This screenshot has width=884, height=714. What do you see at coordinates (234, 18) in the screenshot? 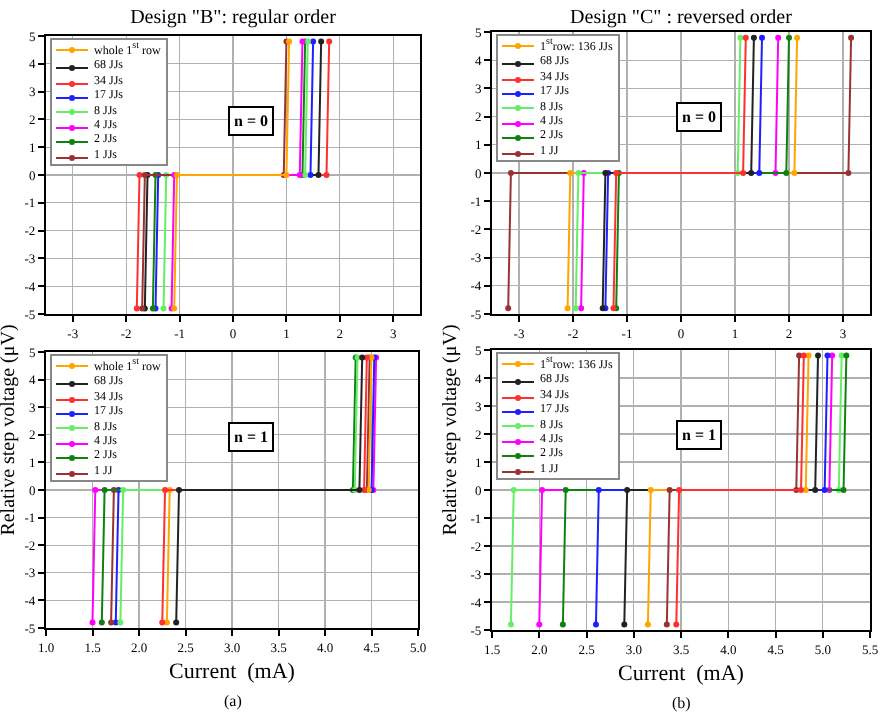
I see `chart-title: Design "B": regular order` at bounding box center [234, 18].